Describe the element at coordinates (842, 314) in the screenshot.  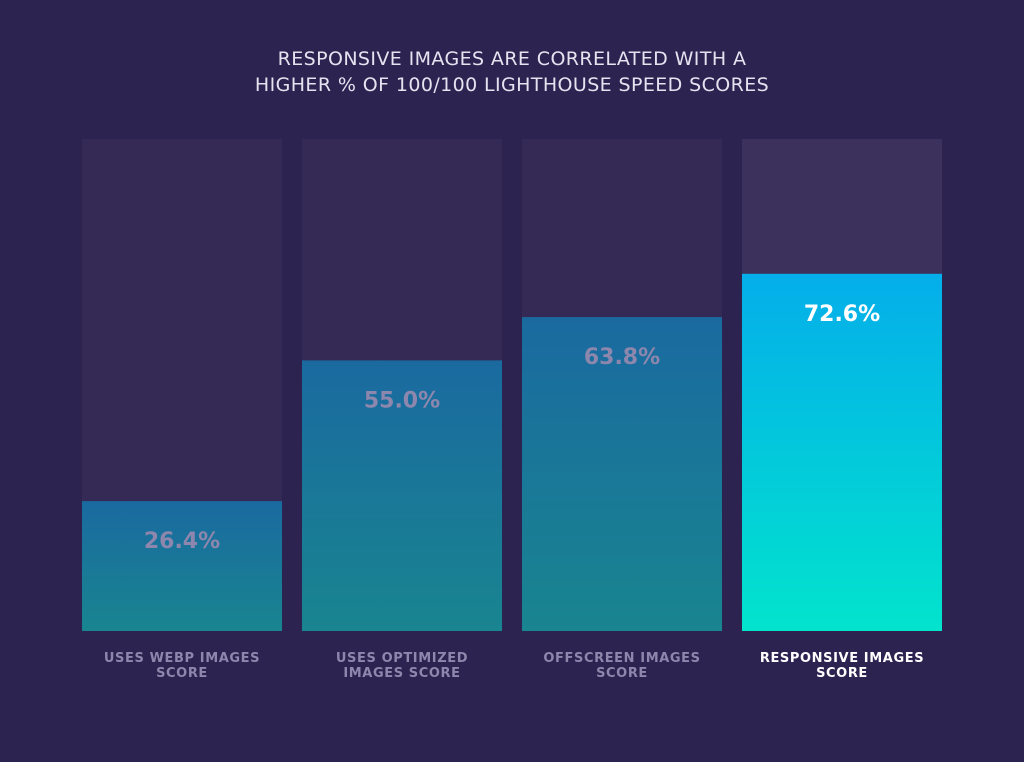
I see `data-label: 72.6%` at that location.